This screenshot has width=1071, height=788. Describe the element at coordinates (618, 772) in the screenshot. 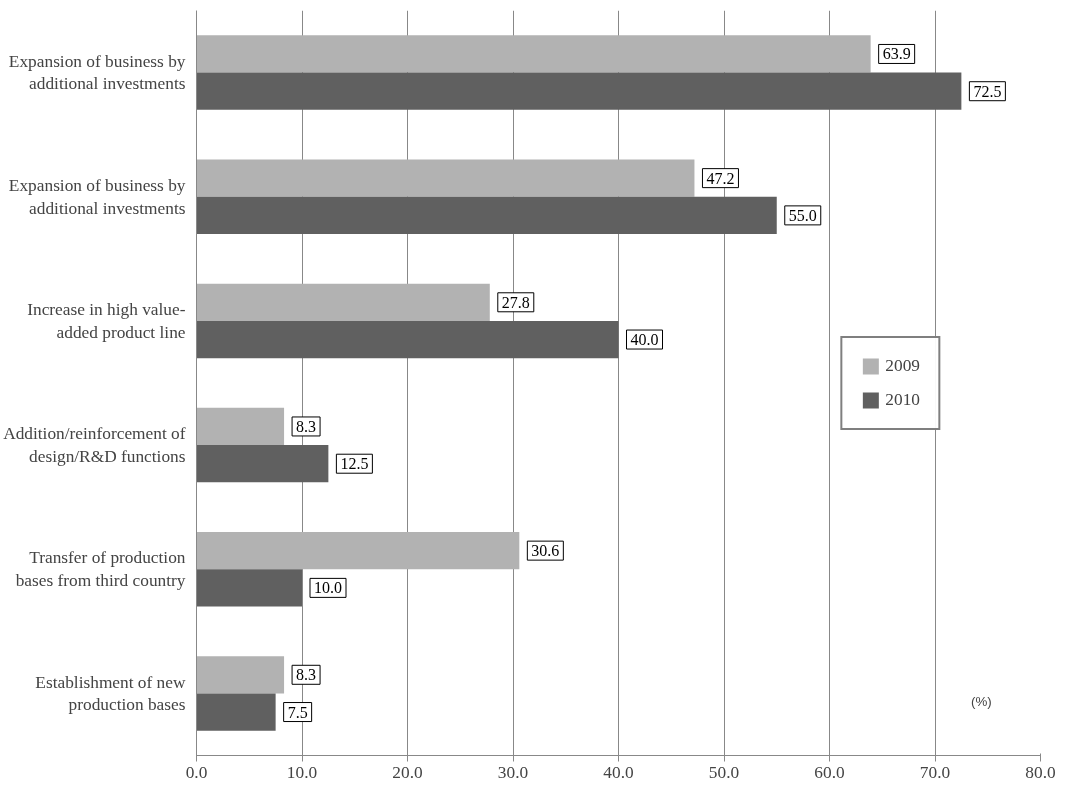

I see `x-tick-label: 40.0` at that location.